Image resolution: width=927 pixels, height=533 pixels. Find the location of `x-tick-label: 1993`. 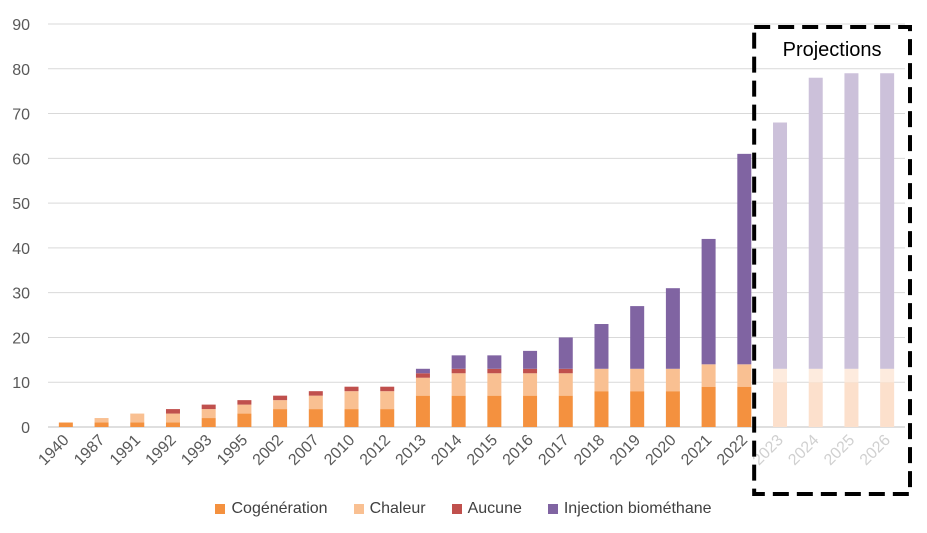

x-tick-label: 1993 is located at coordinates (196, 450).